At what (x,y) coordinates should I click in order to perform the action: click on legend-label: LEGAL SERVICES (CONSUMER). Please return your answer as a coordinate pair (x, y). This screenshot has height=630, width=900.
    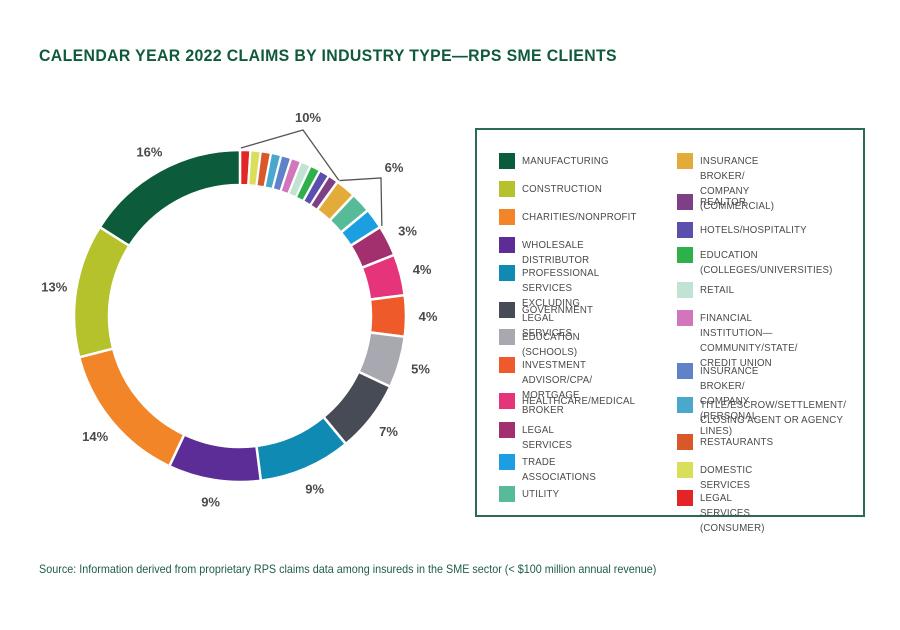
    Looking at the image, I should click on (732, 513).